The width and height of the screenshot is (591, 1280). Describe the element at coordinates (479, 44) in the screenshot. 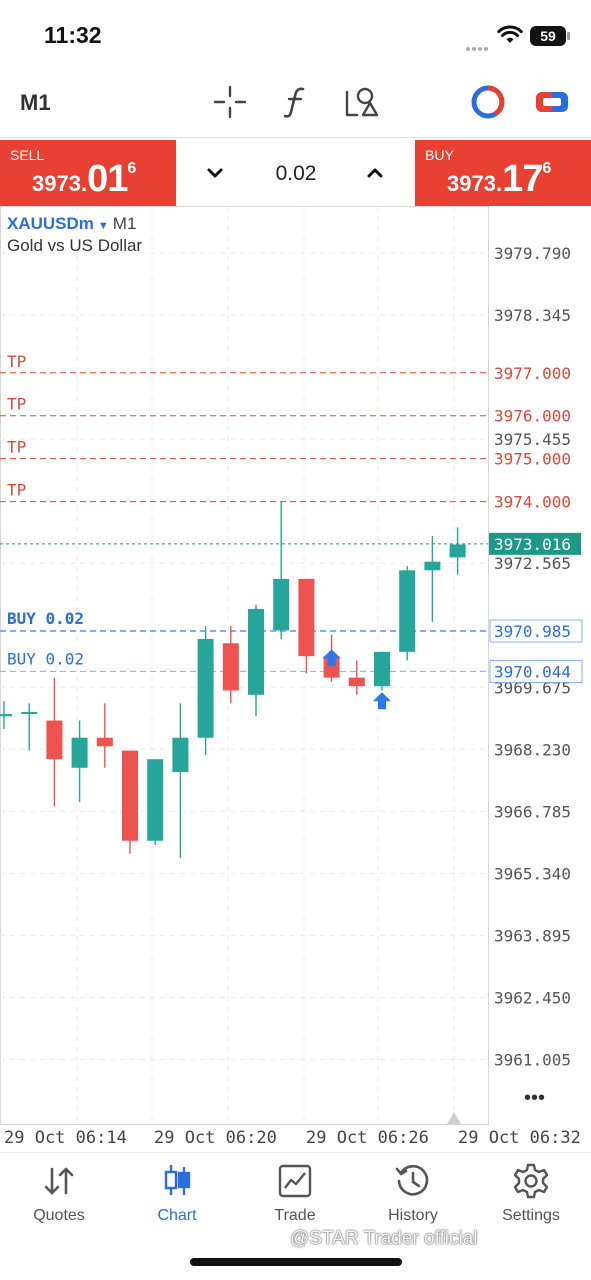

I see `cellular-signal-icon` at that location.